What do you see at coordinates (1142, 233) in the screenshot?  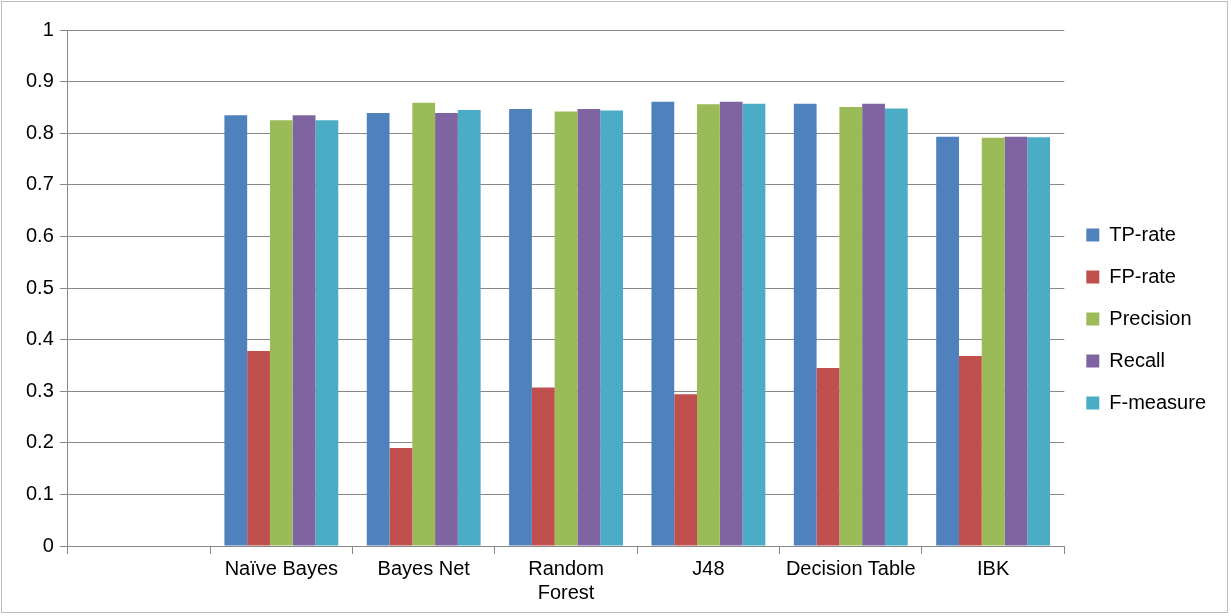 I see `legend-label: TP-rate` at bounding box center [1142, 233].